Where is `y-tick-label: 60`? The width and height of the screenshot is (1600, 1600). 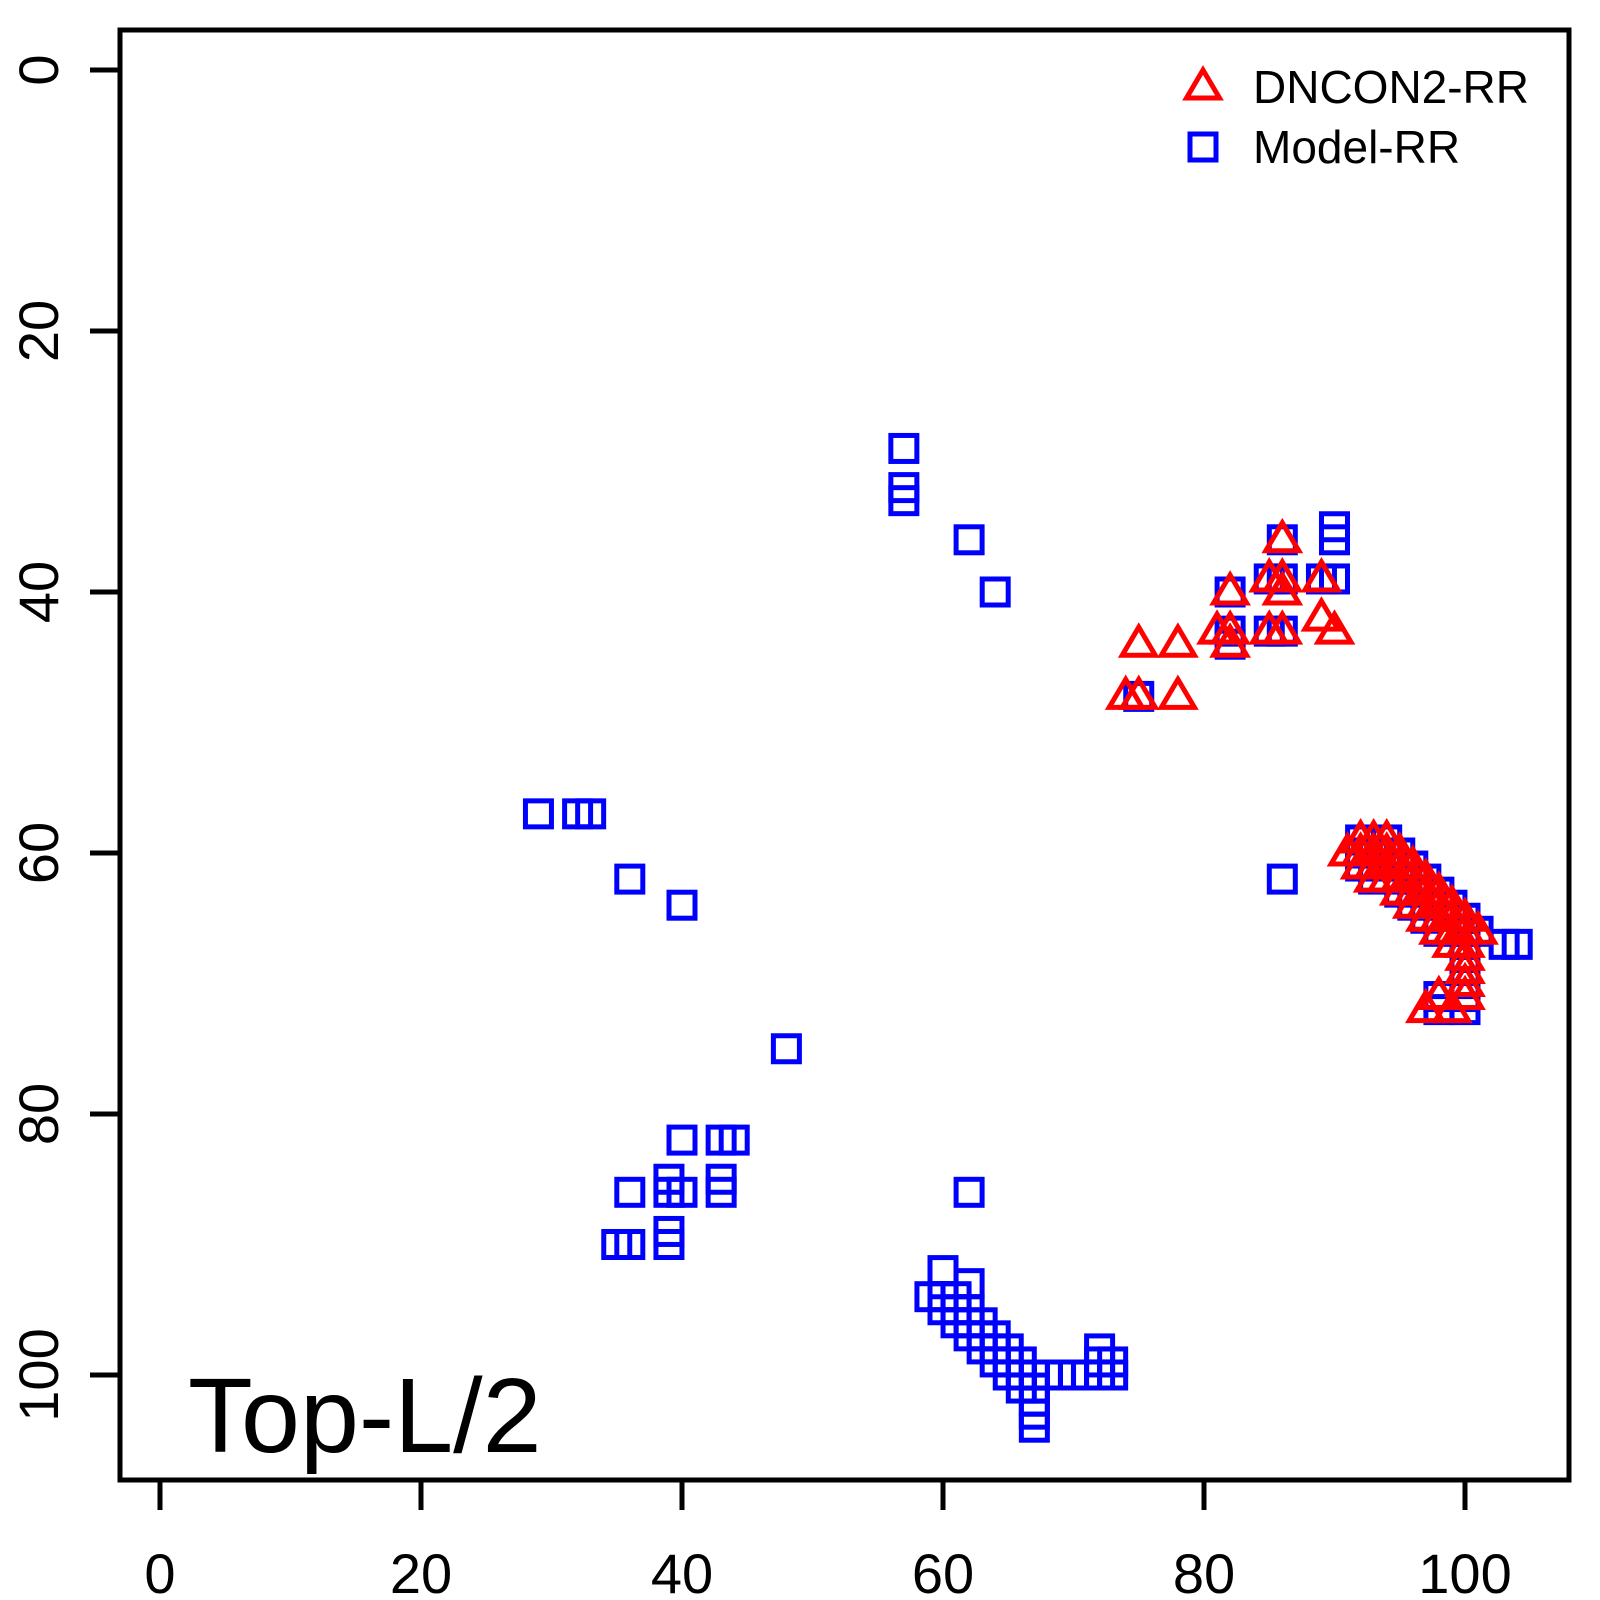 y-tick-label: 60 is located at coordinates (38, 853).